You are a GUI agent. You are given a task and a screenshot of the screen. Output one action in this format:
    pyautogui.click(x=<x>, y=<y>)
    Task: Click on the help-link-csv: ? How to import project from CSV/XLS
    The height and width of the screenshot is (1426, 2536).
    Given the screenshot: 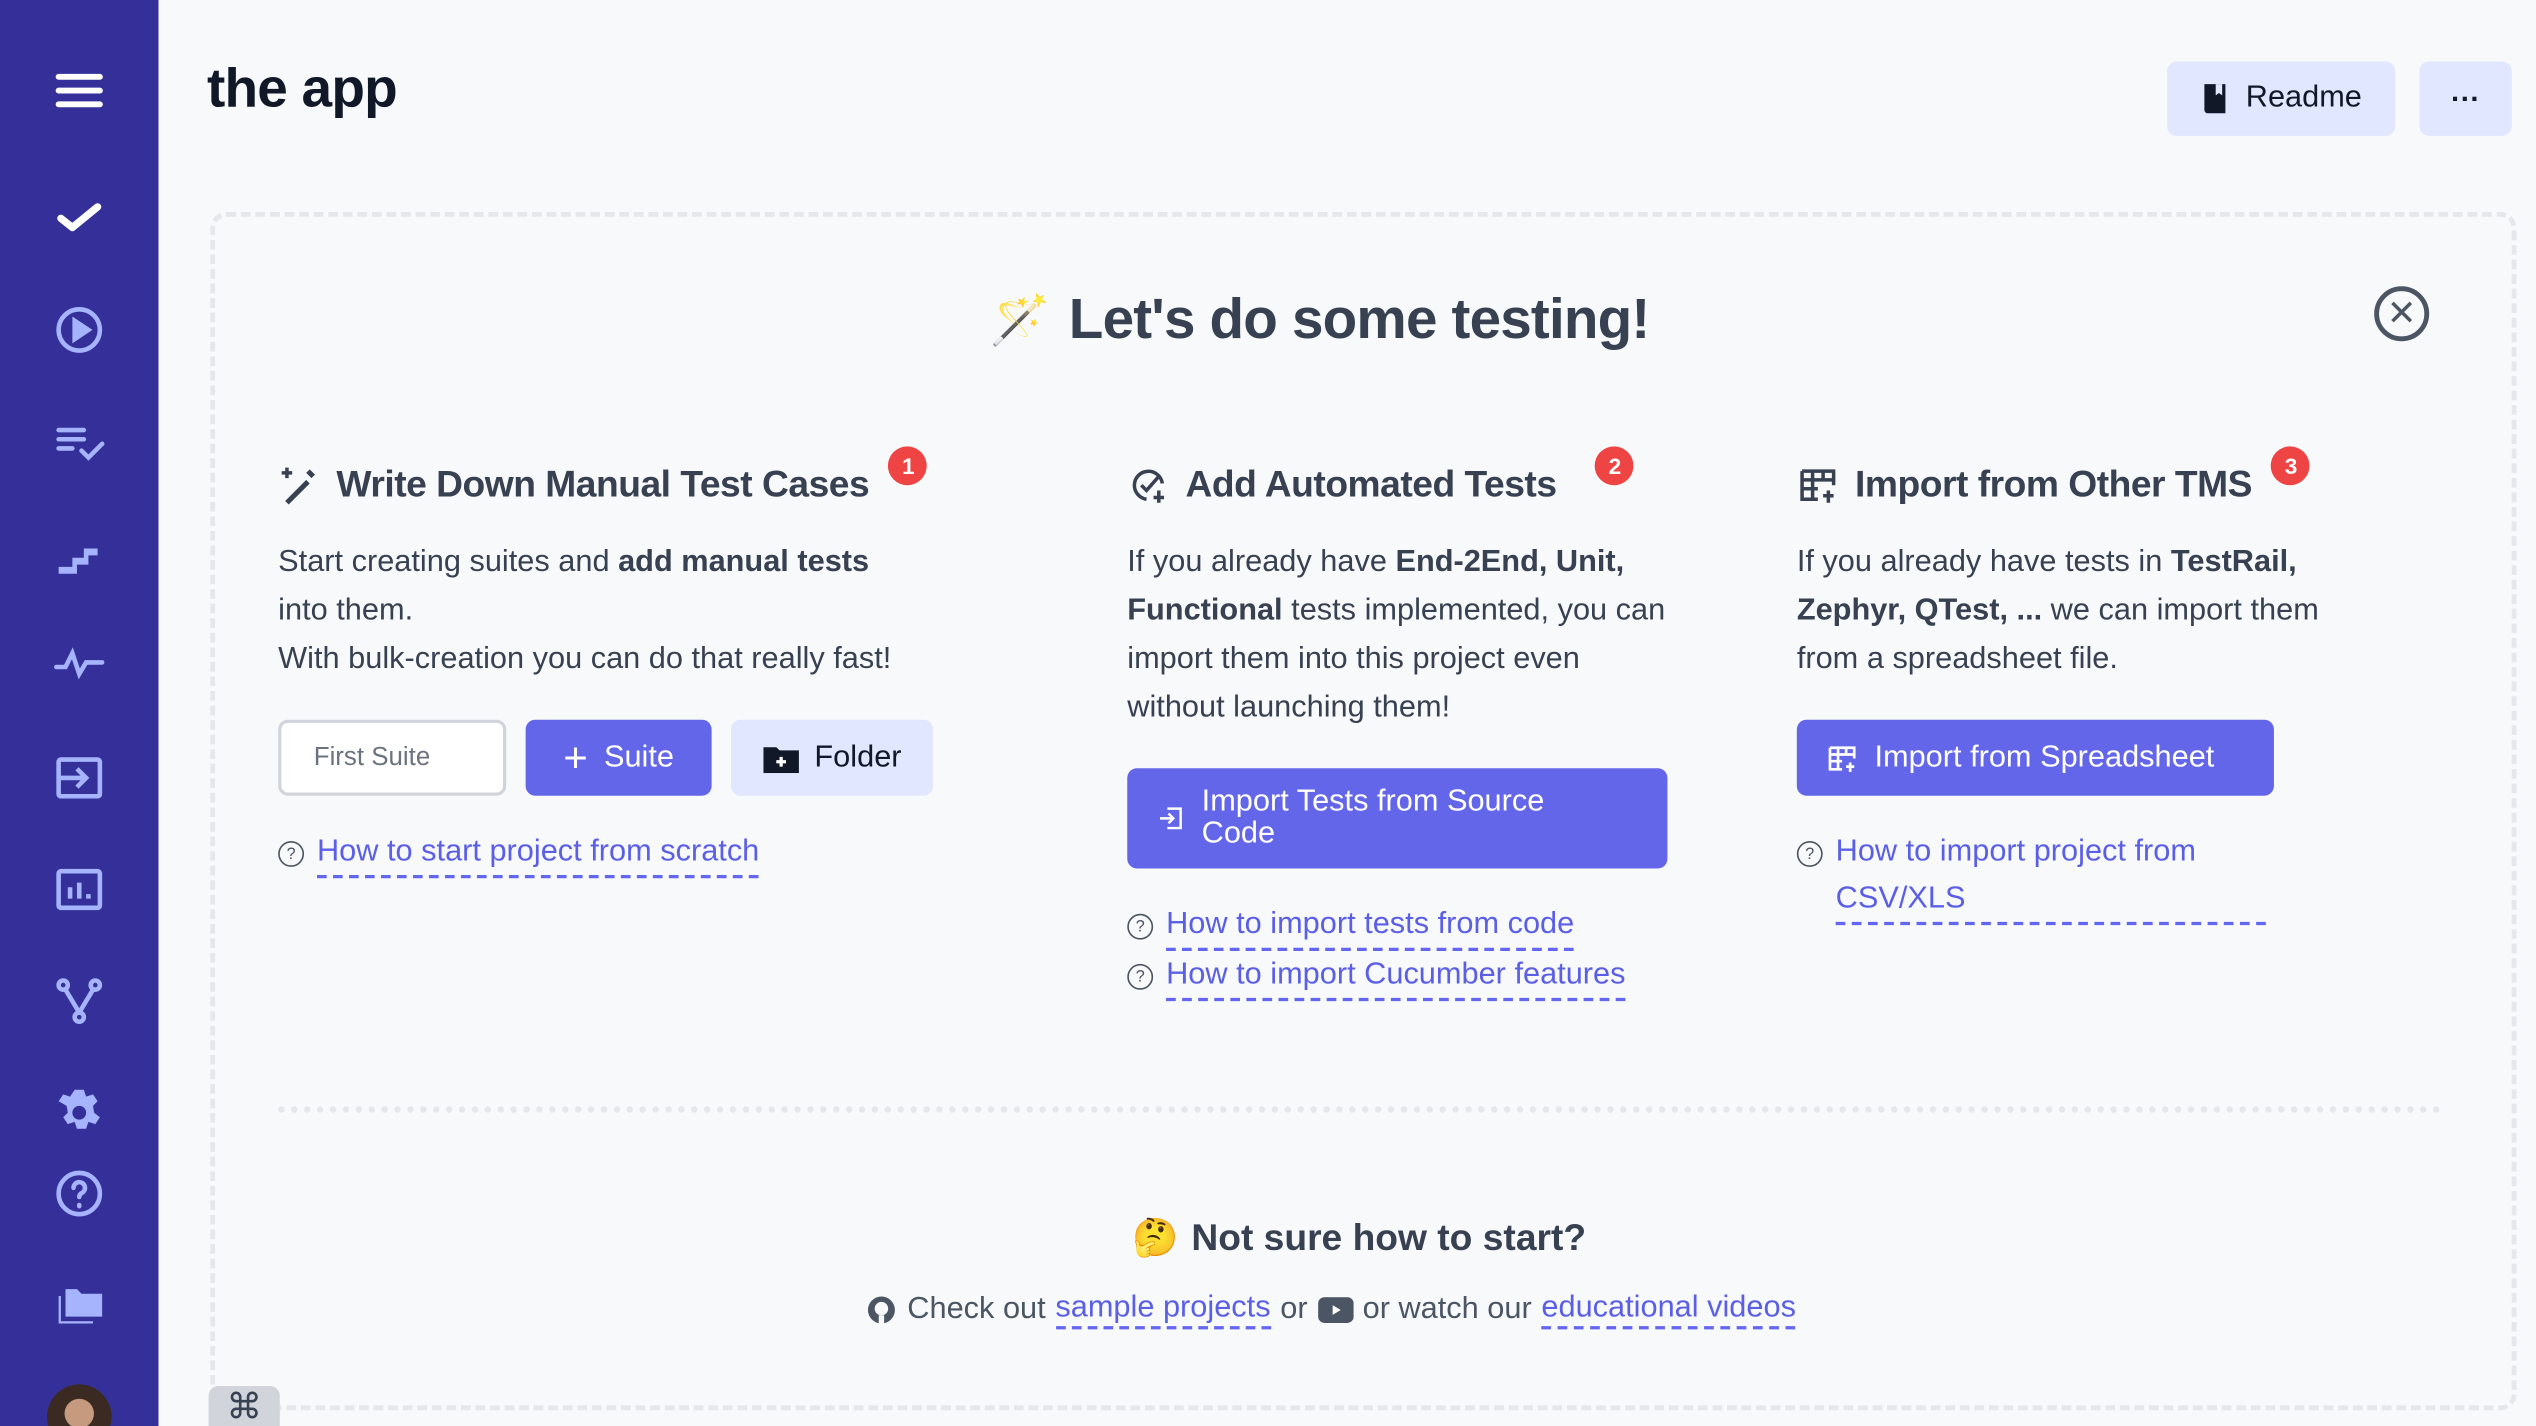 What is the action you would take?
    pyautogui.click(x=2031, y=877)
    